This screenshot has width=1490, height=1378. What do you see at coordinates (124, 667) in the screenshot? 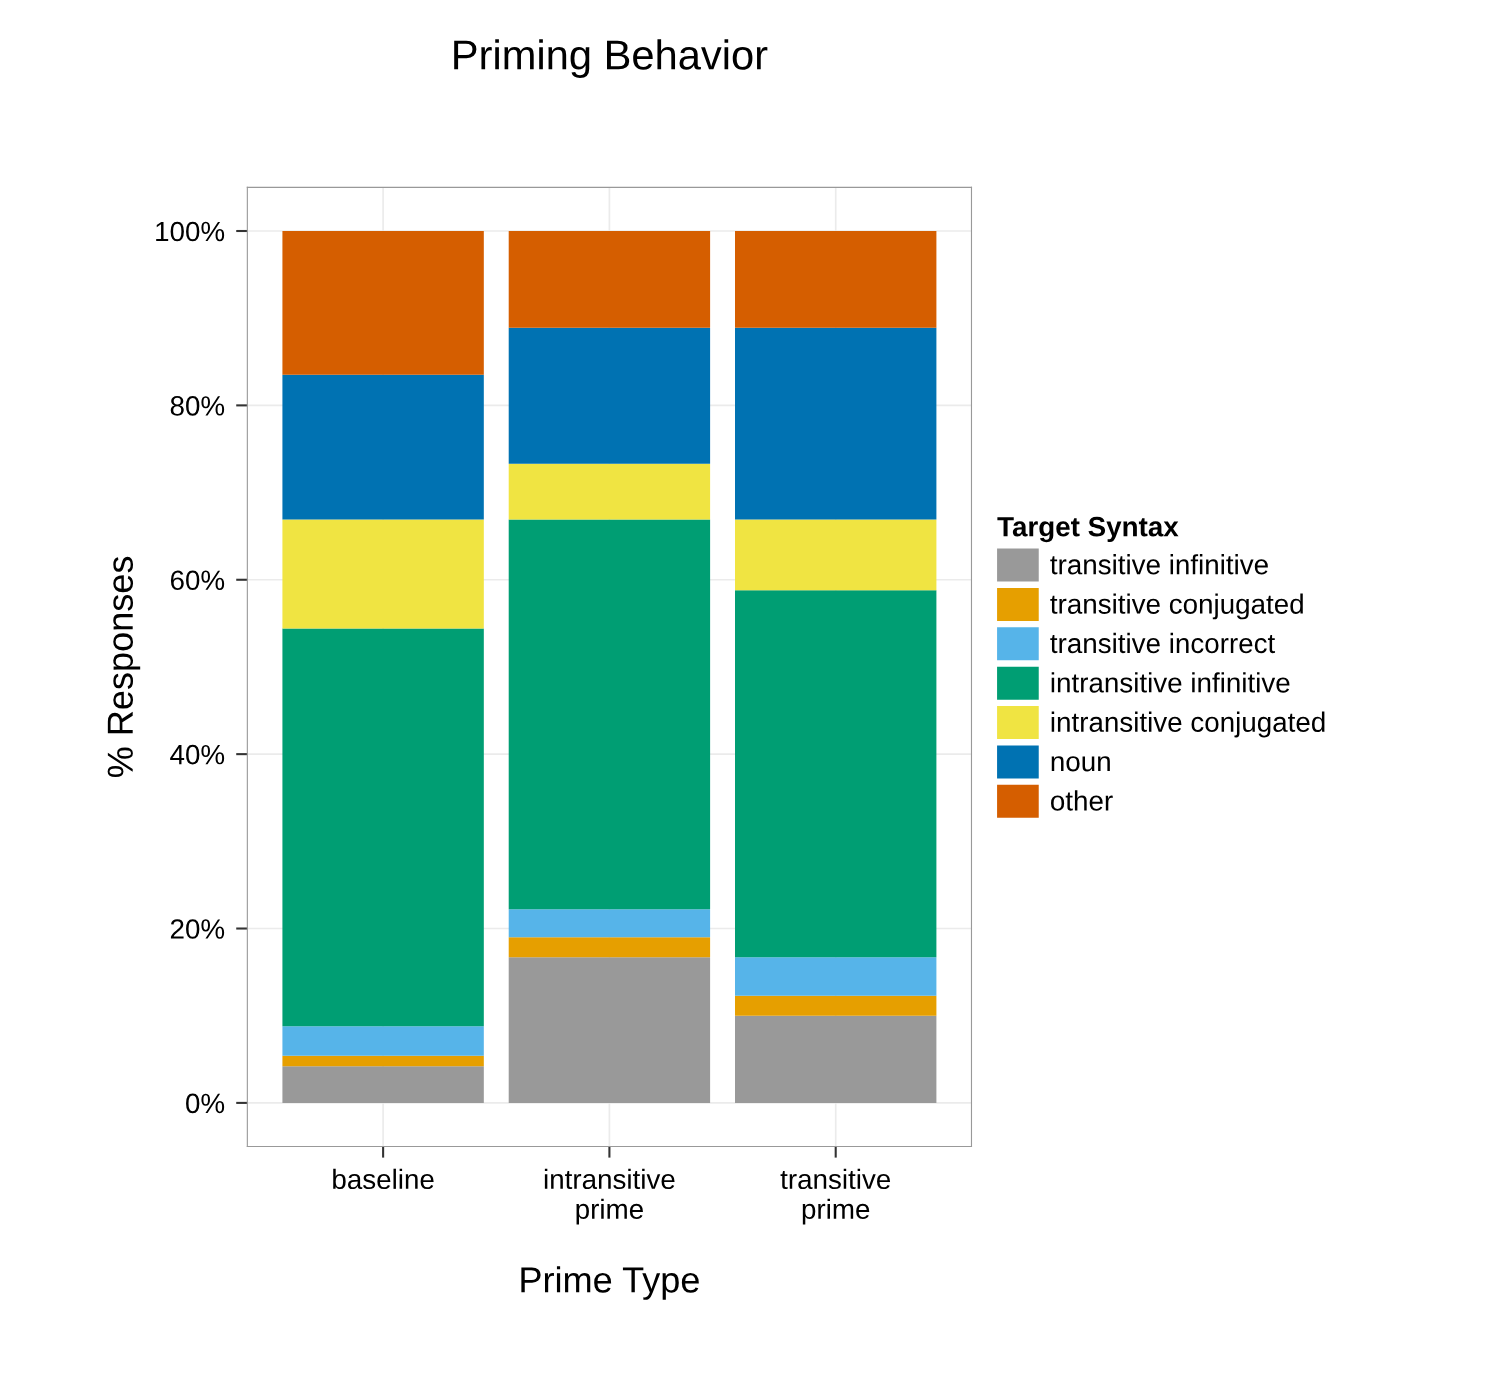
I see `y-axis-title: % Responses` at bounding box center [124, 667].